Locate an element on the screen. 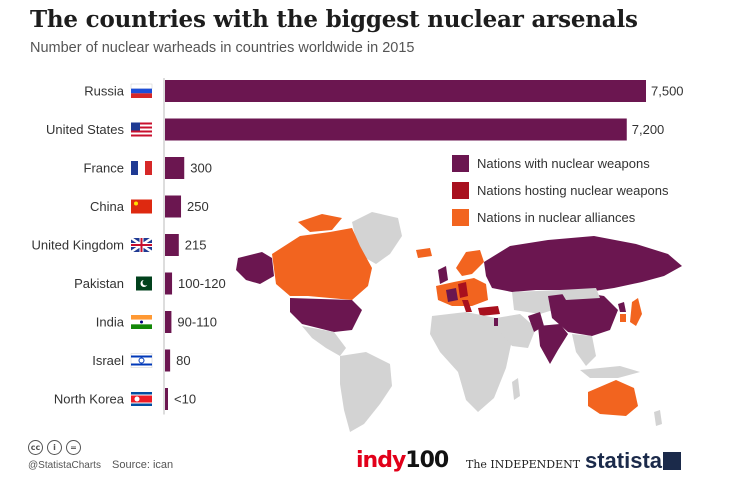 The height and width of the screenshot is (500, 750). category-label: France is located at coordinates (104, 168).